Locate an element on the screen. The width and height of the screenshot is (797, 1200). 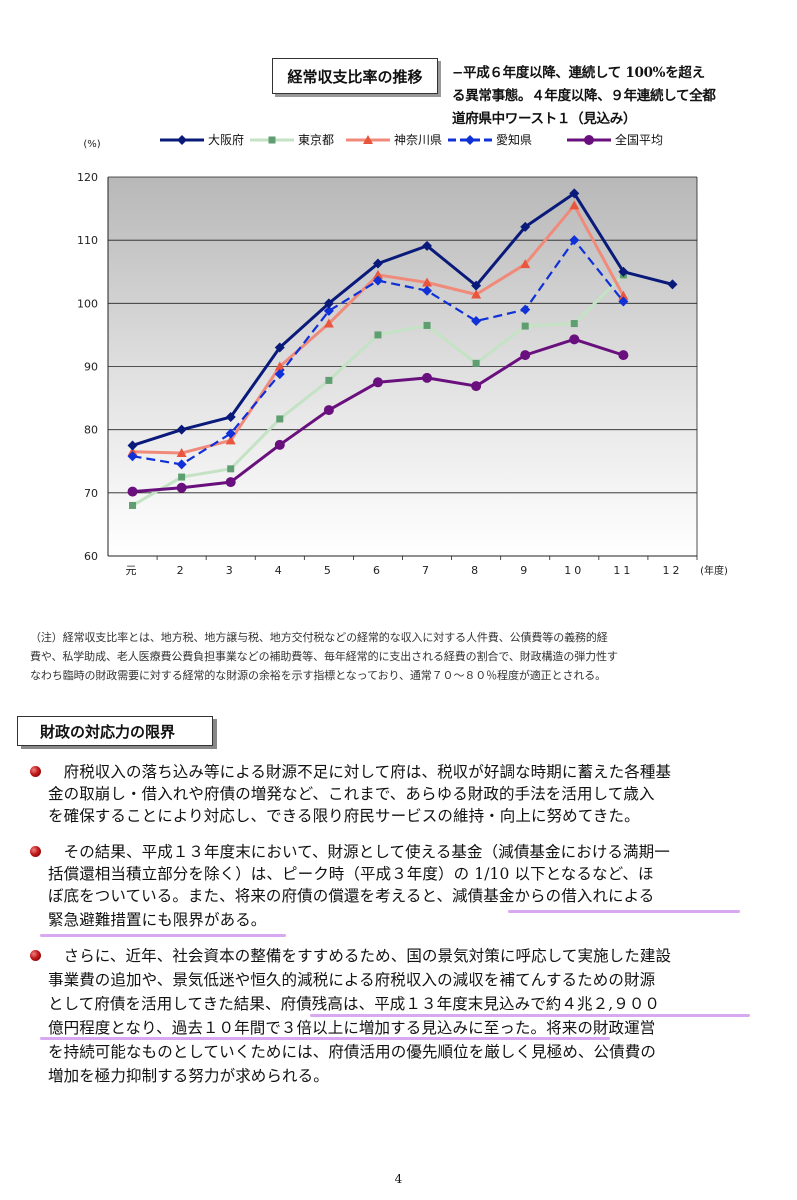
x-tick-label: 9 is located at coordinates (525, 570).